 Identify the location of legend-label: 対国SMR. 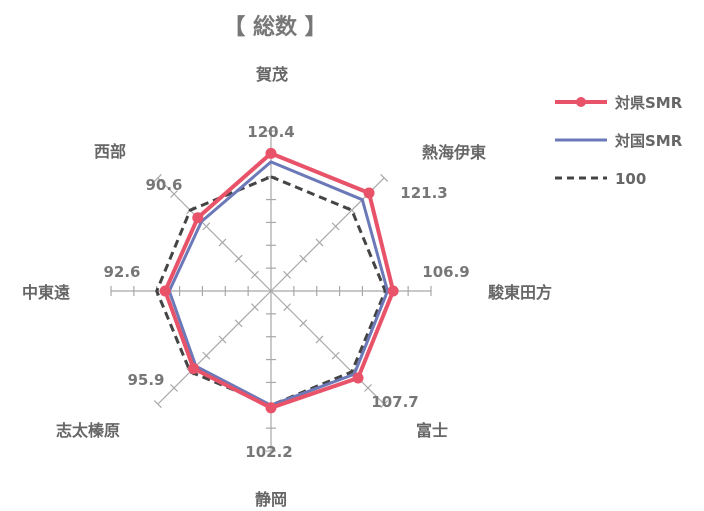
(648, 141).